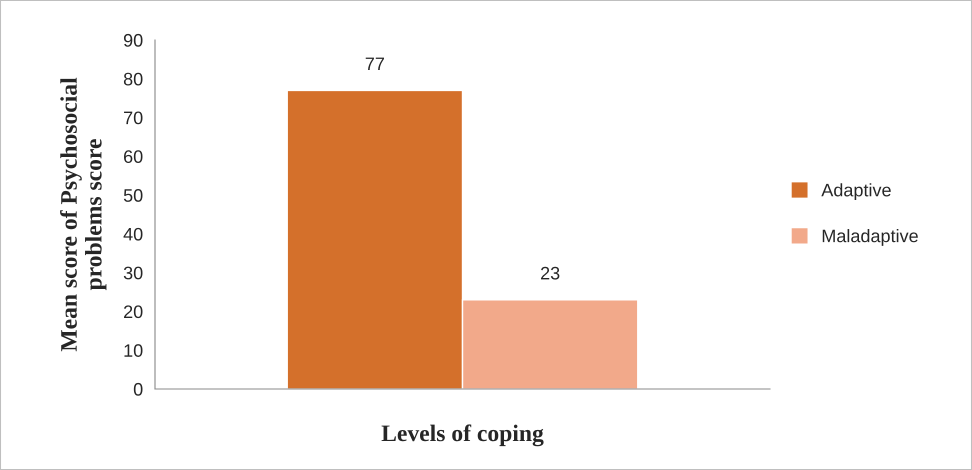 The image size is (972, 470). Describe the element at coordinates (856, 191) in the screenshot. I see `legend-label: Adaptive` at that location.